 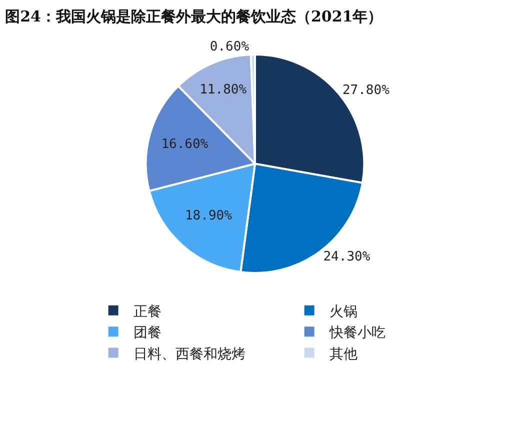 I want to click on chart-title: 图24：我国火锅是除正餐外最大的餐饮业态（2021年）, so click(x=194, y=17).